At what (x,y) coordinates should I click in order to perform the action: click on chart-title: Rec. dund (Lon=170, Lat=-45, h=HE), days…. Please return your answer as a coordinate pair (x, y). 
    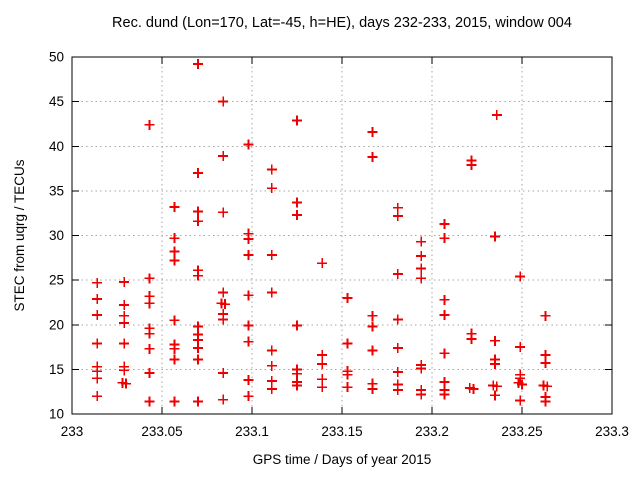
    Looking at the image, I should click on (342, 23).